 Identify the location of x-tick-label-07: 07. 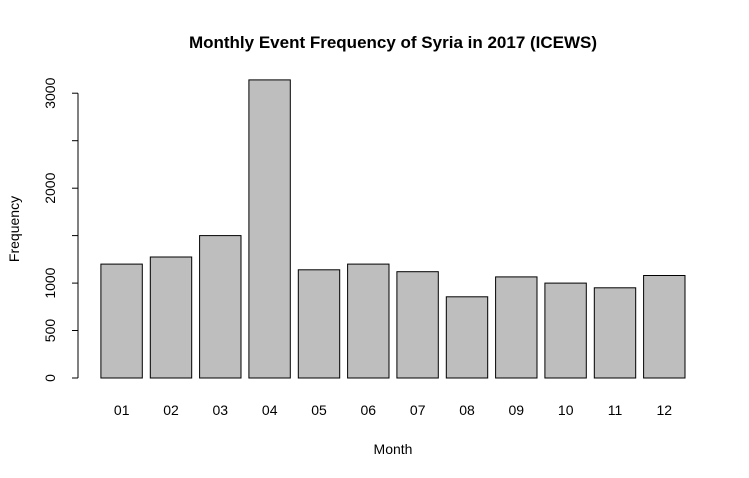
(418, 410).